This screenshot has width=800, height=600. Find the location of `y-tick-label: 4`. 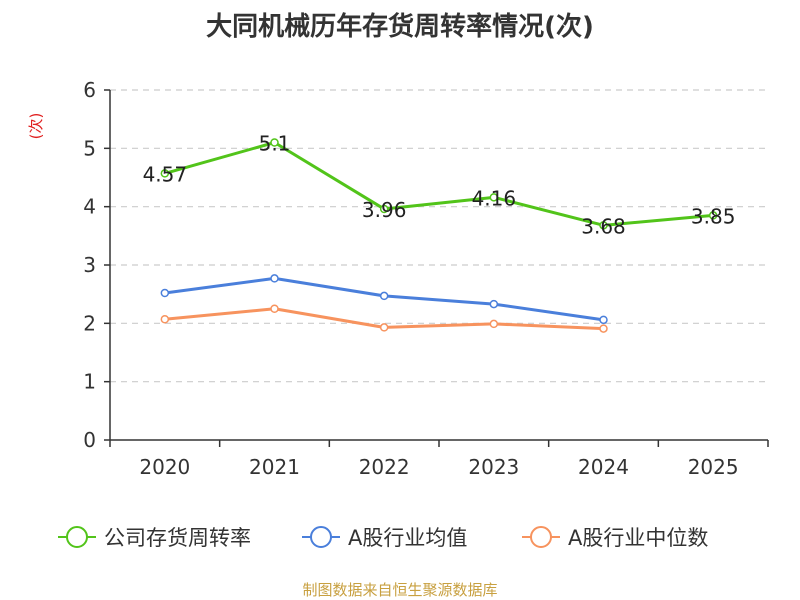

y-tick-label: 4 is located at coordinates (89, 207).